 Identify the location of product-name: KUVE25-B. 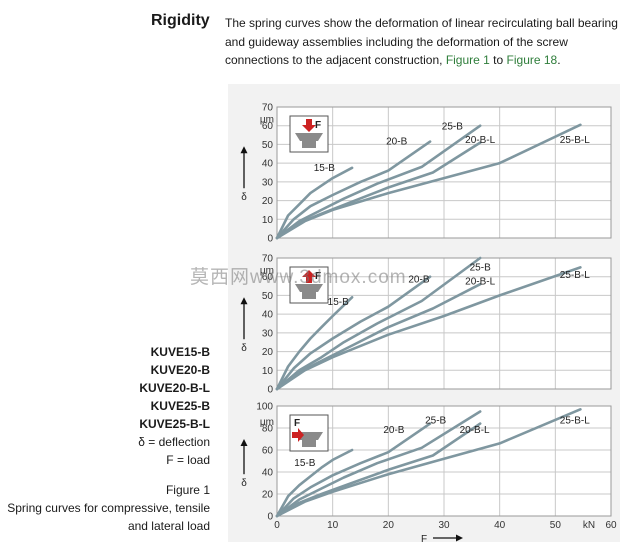
(180, 406).